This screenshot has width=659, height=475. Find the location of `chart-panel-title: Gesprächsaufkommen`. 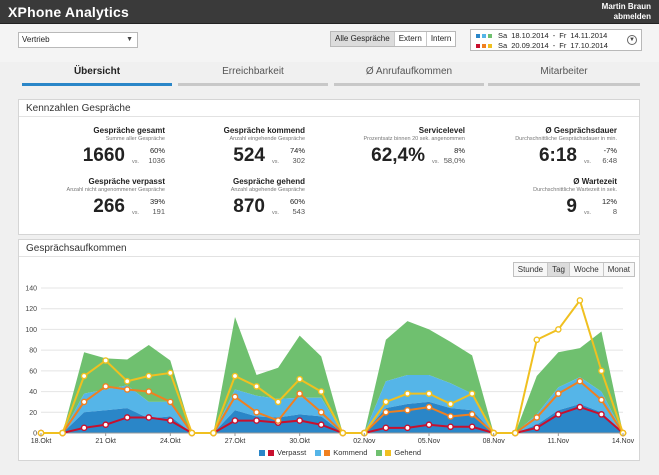

chart-panel-title: Gesprächsaufkommen is located at coordinates (329, 248).